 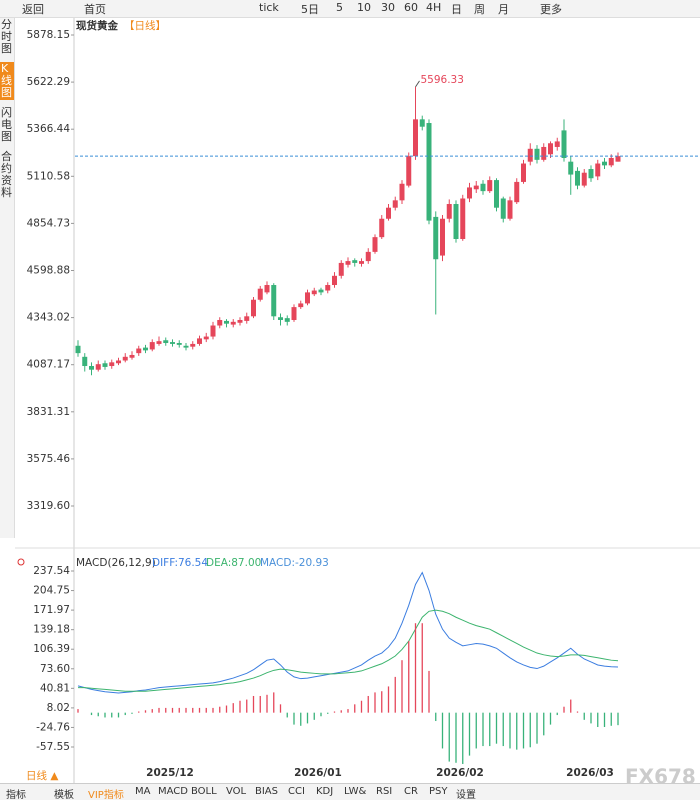 I want to click on toolbar-item: 月, so click(x=503, y=9).